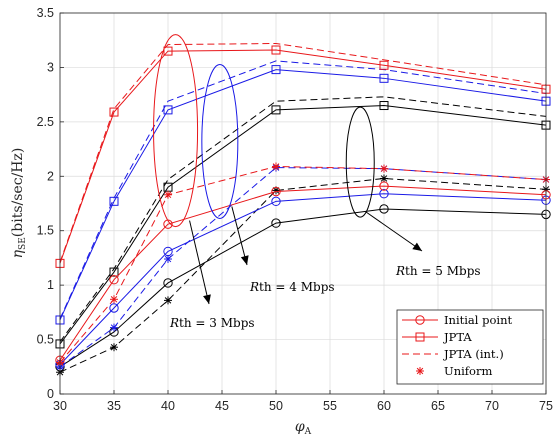 This screenshot has width=553, height=438. What do you see at coordinates (45, 231) in the screenshot?
I see `y-tick-label: 1.5` at bounding box center [45, 231].